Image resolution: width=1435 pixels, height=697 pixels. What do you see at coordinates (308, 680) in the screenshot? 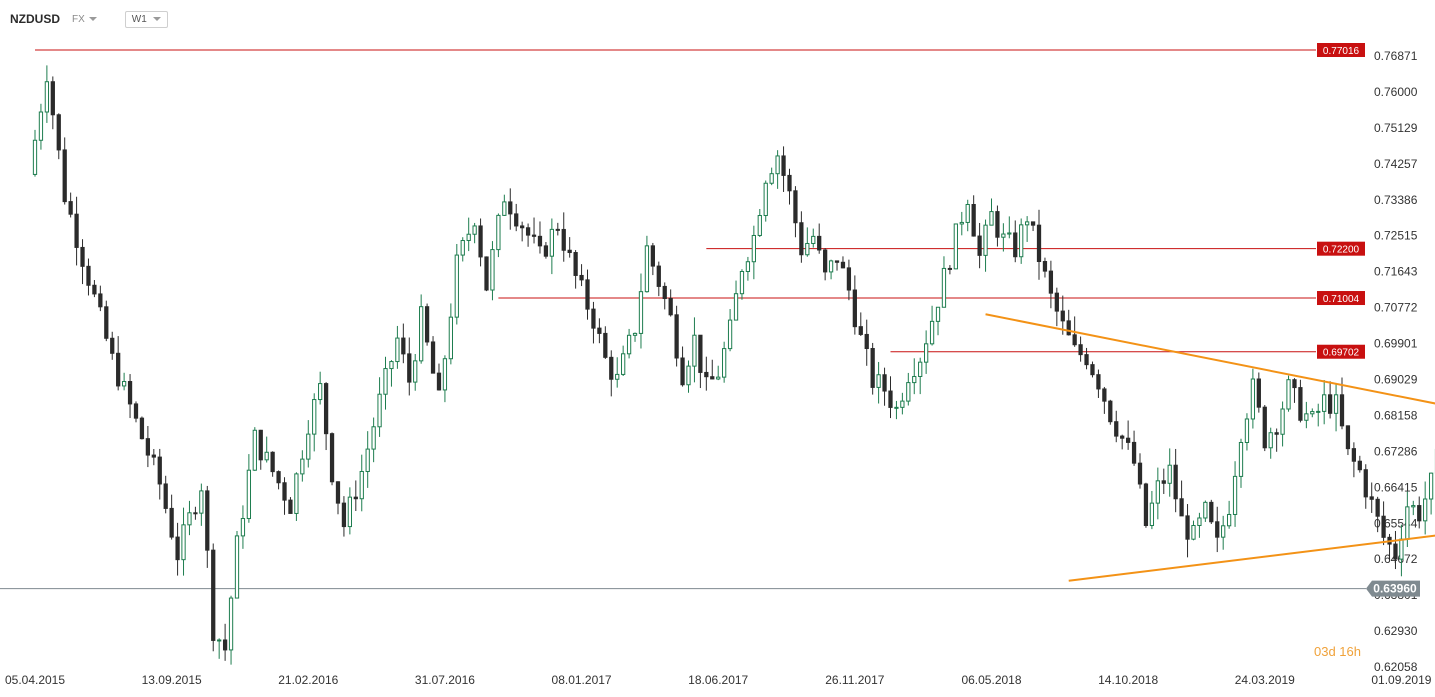
I see `x-tick-label: 21.02.2016` at bounding box center [308, 680].